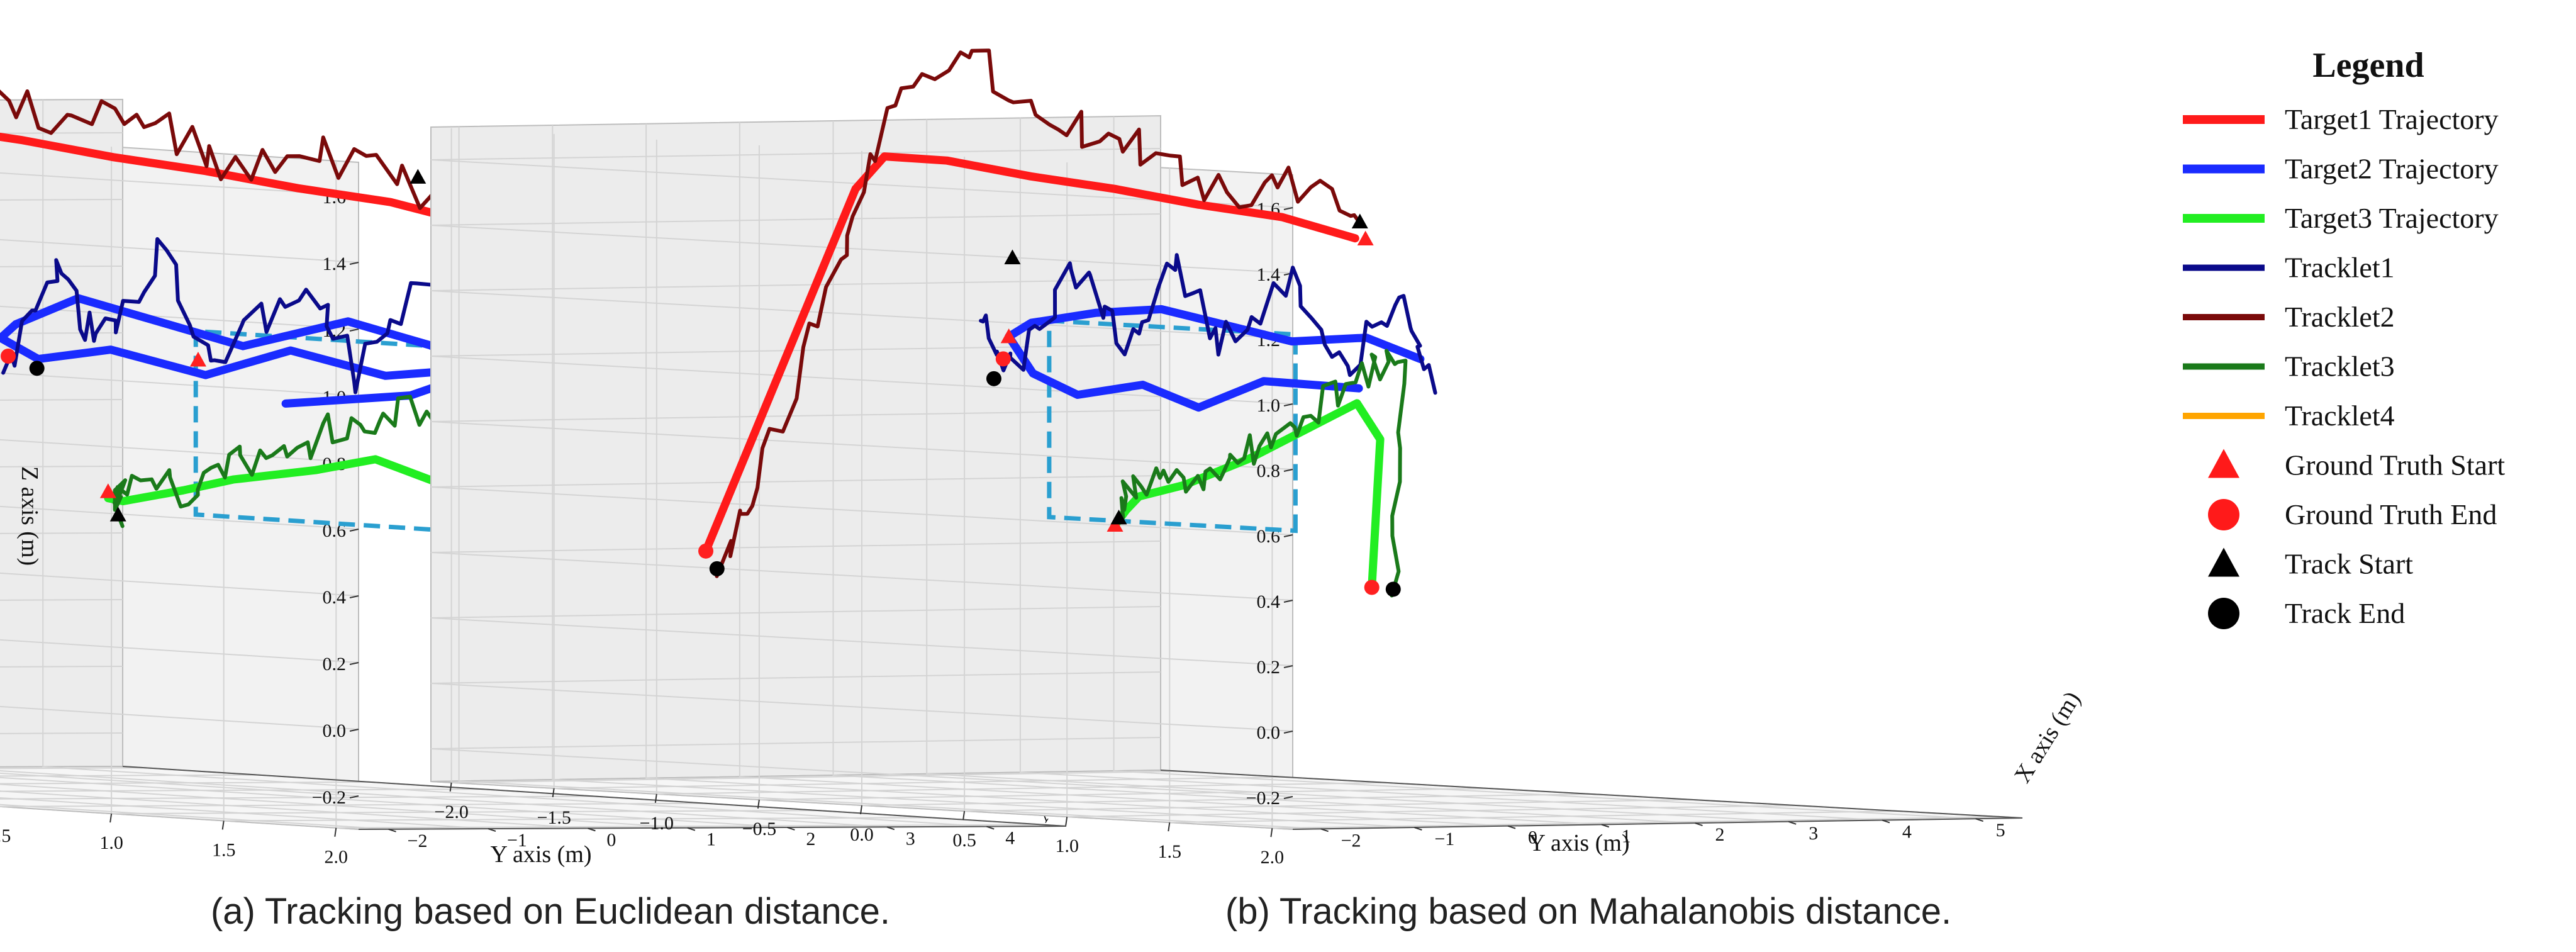 The width and height of the screenshot is (2576, 952). I want to click on x-tick-label: 1, so click(1626, 836).